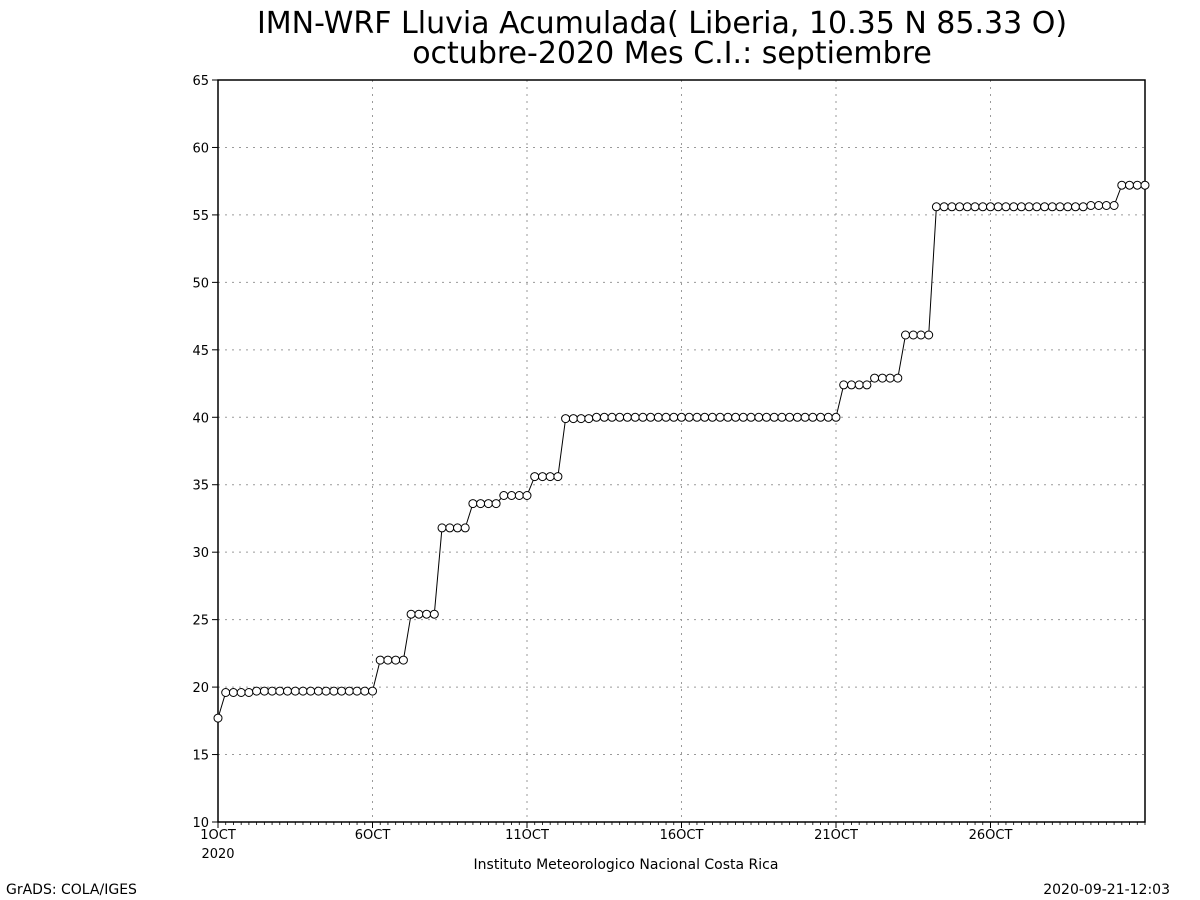 Image resolution: width=1200 pixels, height=900 pixels. I want to click on y-tick-label: 40, so click(200, 418).